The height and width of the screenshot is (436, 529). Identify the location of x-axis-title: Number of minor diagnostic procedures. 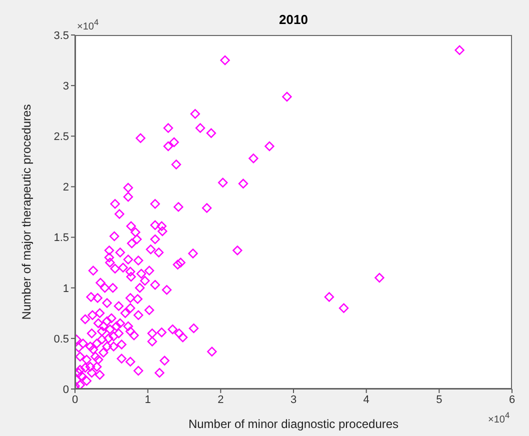
(293, 424).